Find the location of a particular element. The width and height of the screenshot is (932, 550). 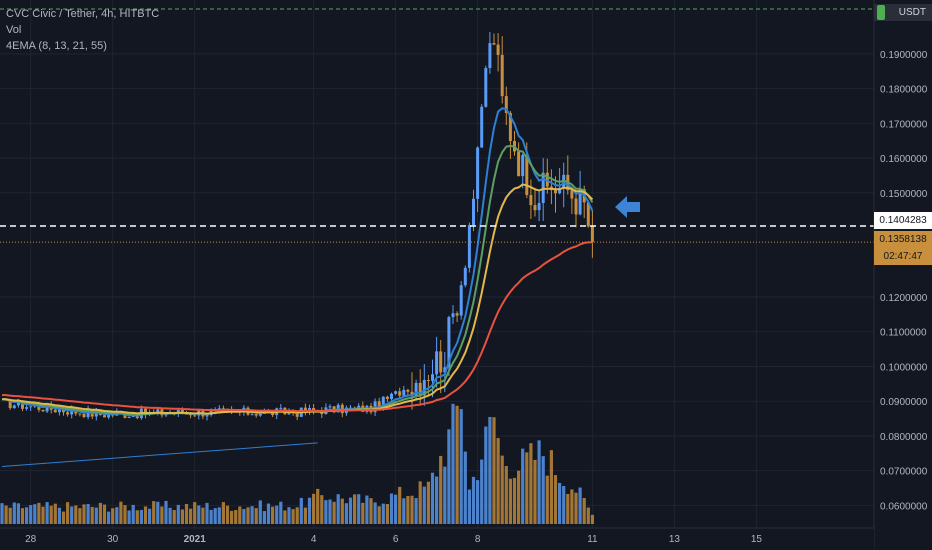

price-tick-label: 0.1200000 is located at coordinates (904, 298).